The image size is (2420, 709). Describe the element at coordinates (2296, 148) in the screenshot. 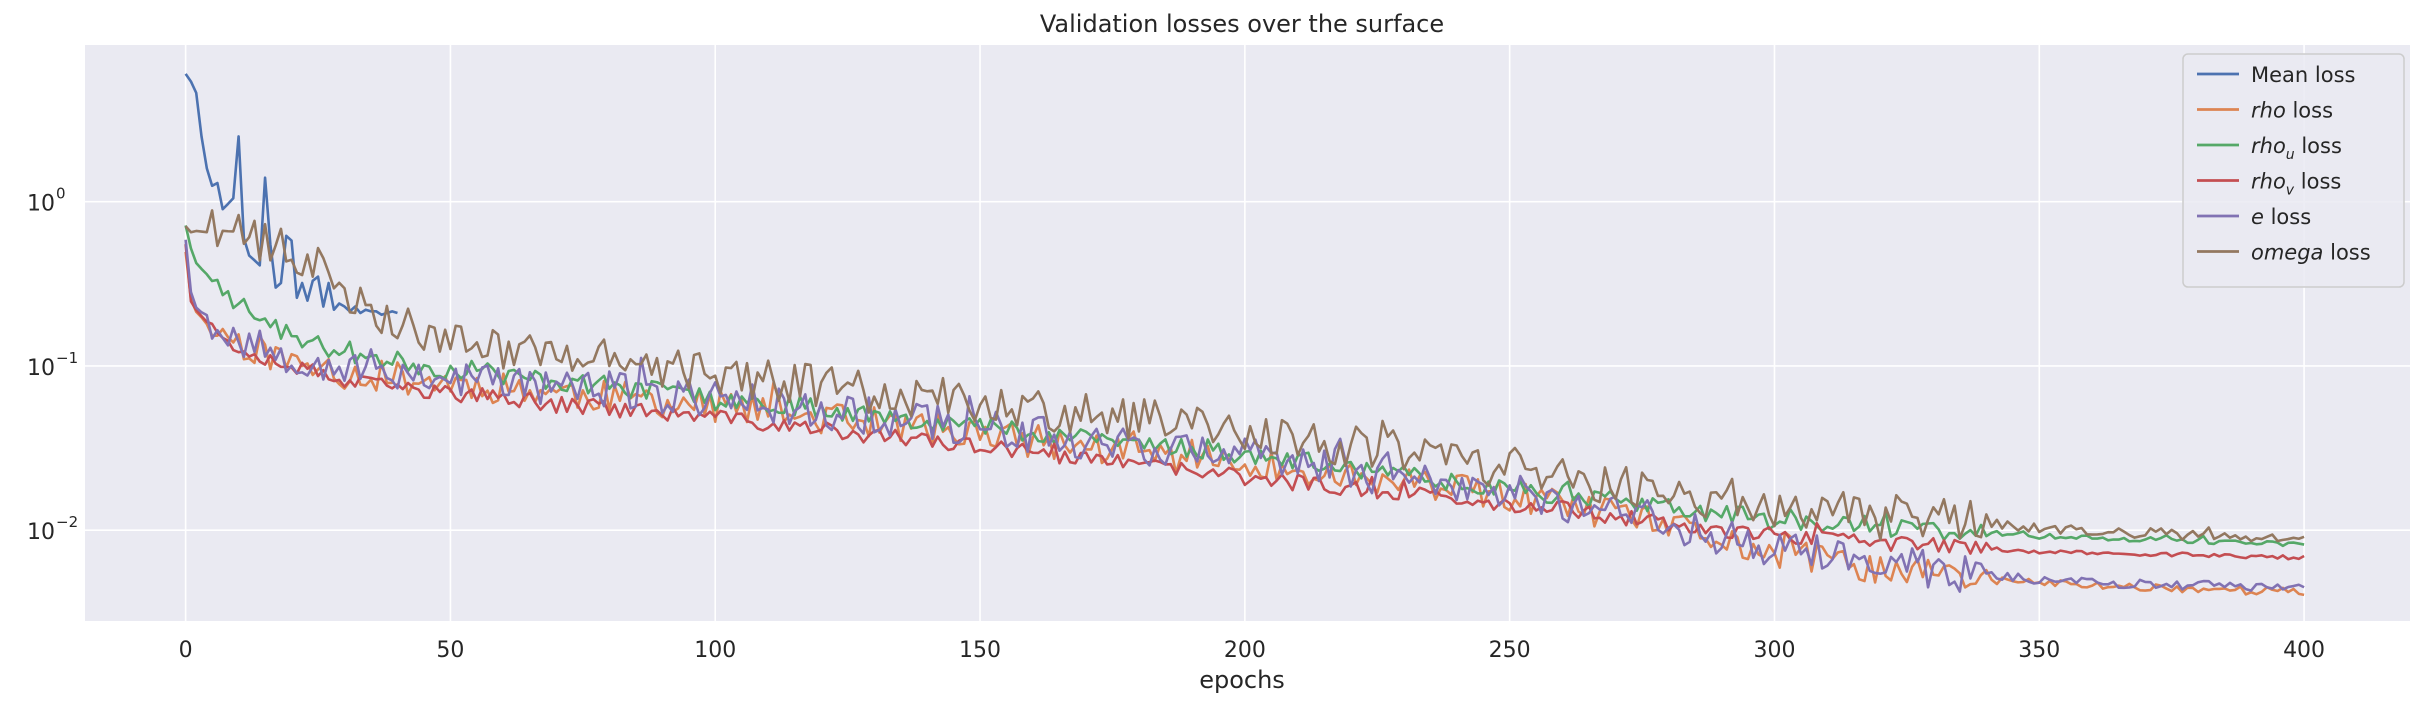

I see `legend-label: rhou loss` at that location.